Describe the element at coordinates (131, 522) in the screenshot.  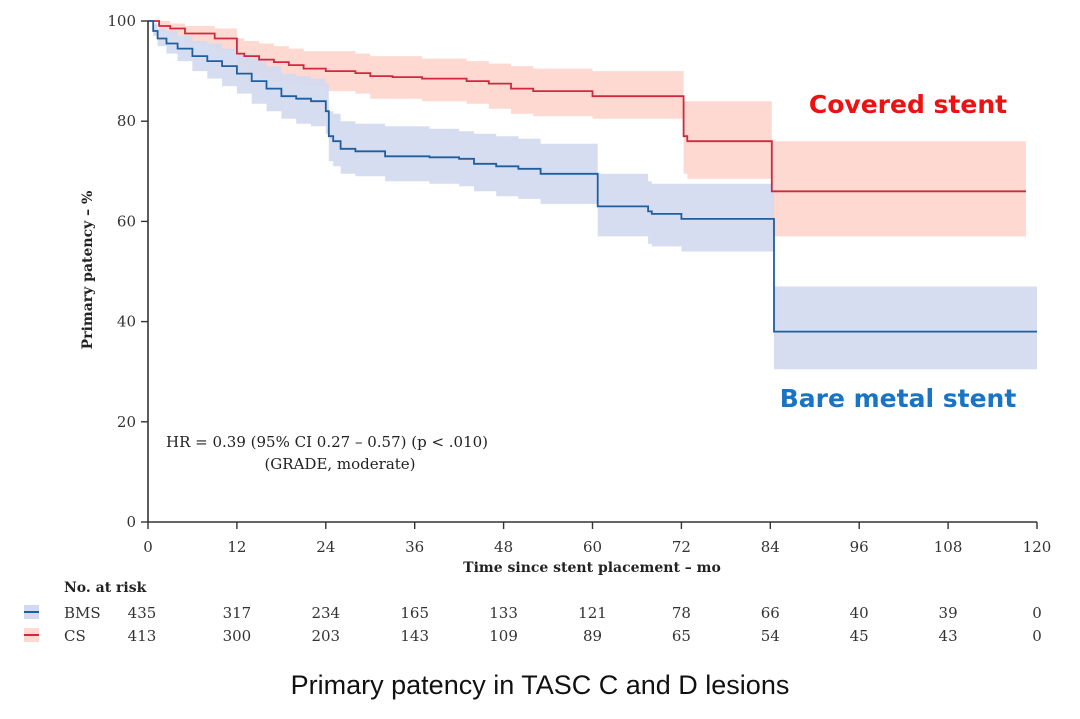
I see `y-tick-label: 0` at that location.